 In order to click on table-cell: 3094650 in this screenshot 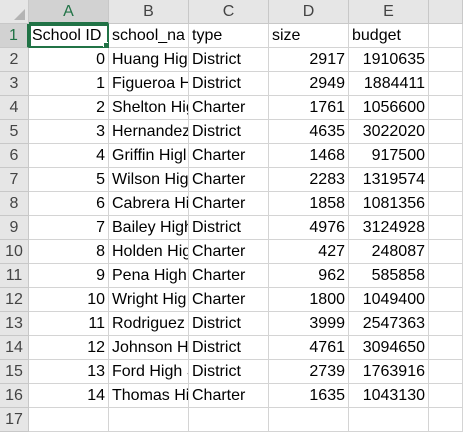, I will do `click(389, 348)`.